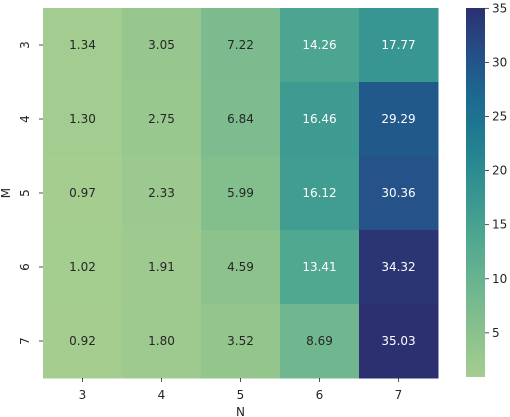 This screenshot has width=510, height=417. I want to click on cell-value-label: 13.41, so click(319, 267).